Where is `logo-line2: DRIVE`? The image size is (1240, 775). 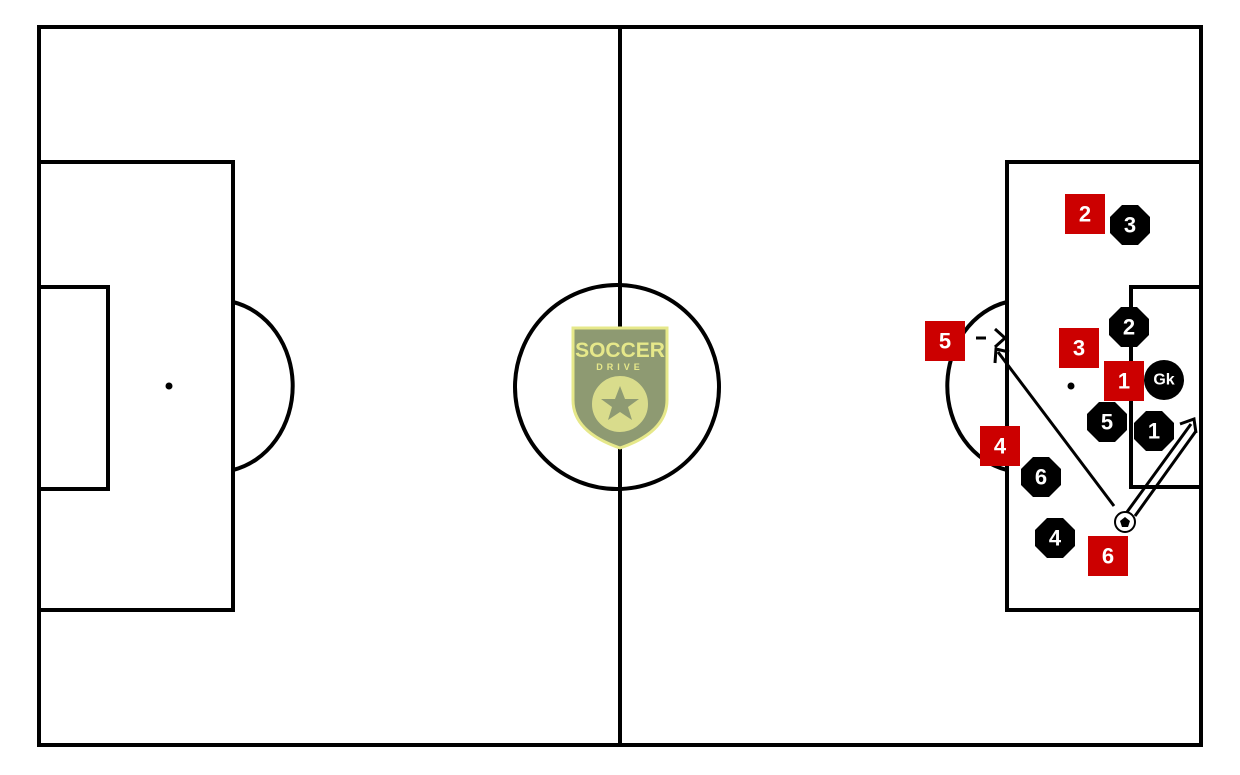
logo-line2: DRIVE is located at coordinates (620, 367).